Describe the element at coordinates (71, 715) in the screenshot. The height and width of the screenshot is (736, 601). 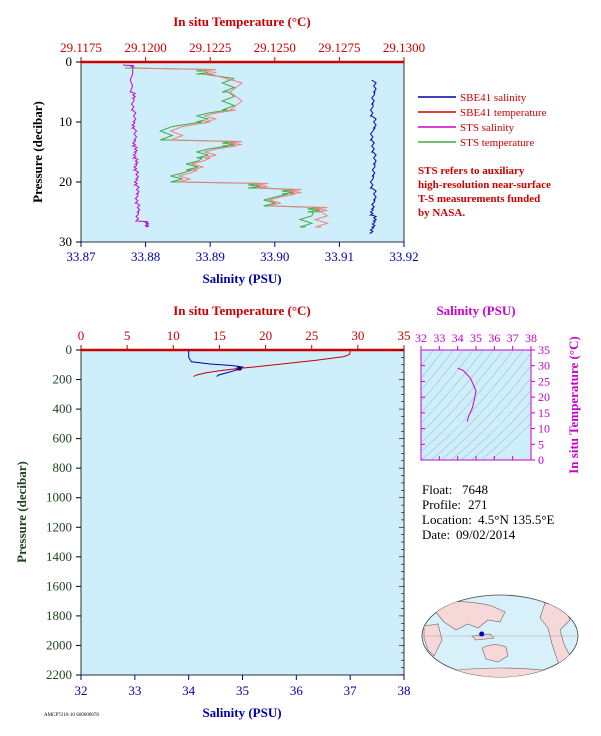
I see `footer-code: AMCP7210-10 S00000078` at that location.